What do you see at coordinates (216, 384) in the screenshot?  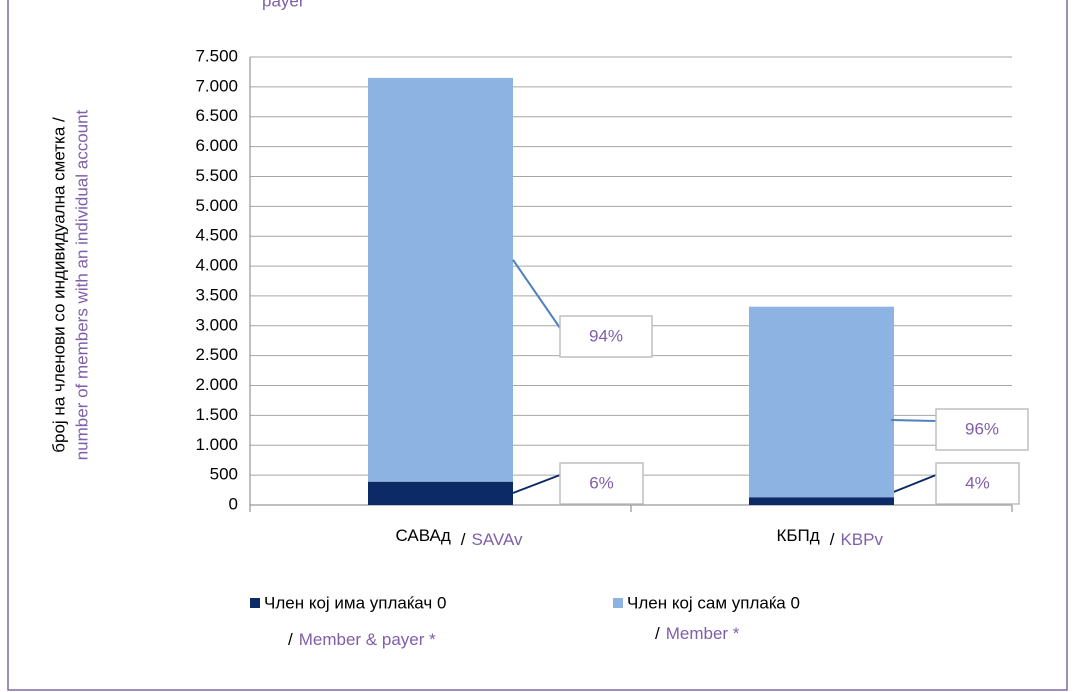 I see `y-tick-label: 2.000` at bounding box center [216, 384].